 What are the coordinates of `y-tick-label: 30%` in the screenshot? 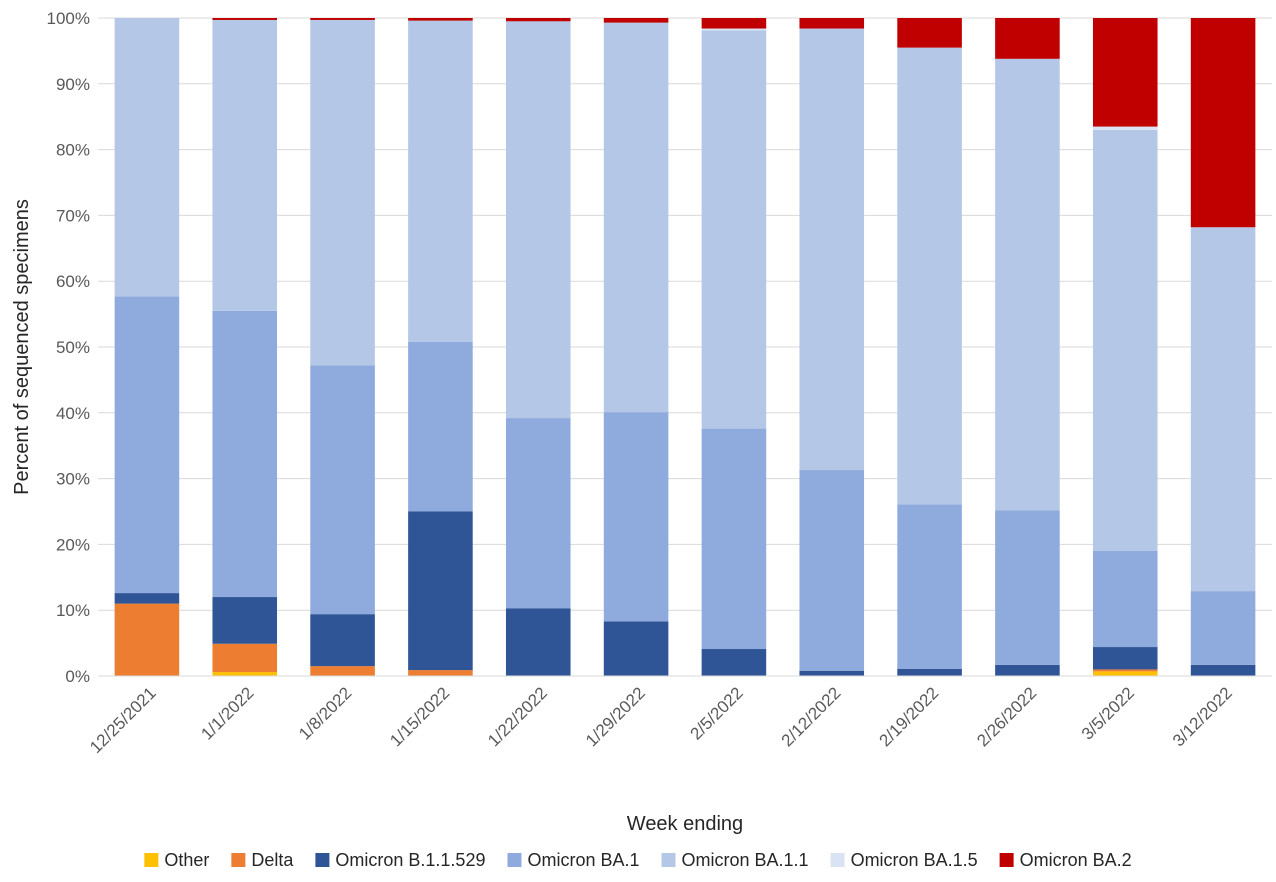 It's located at (73, 479).